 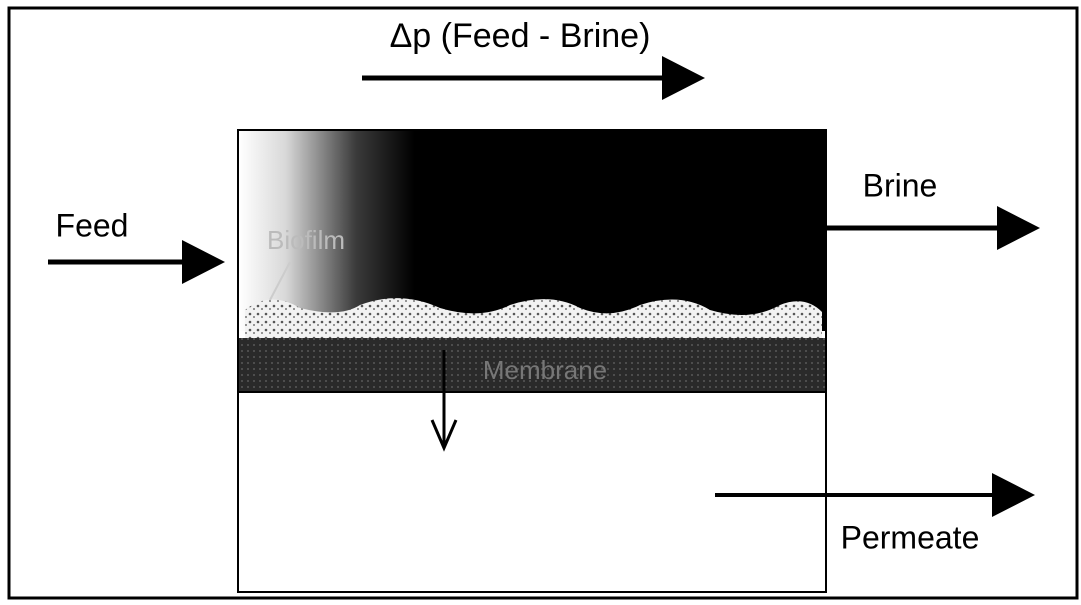 I want to click on membrane-layer, so click(x=532, y=365).